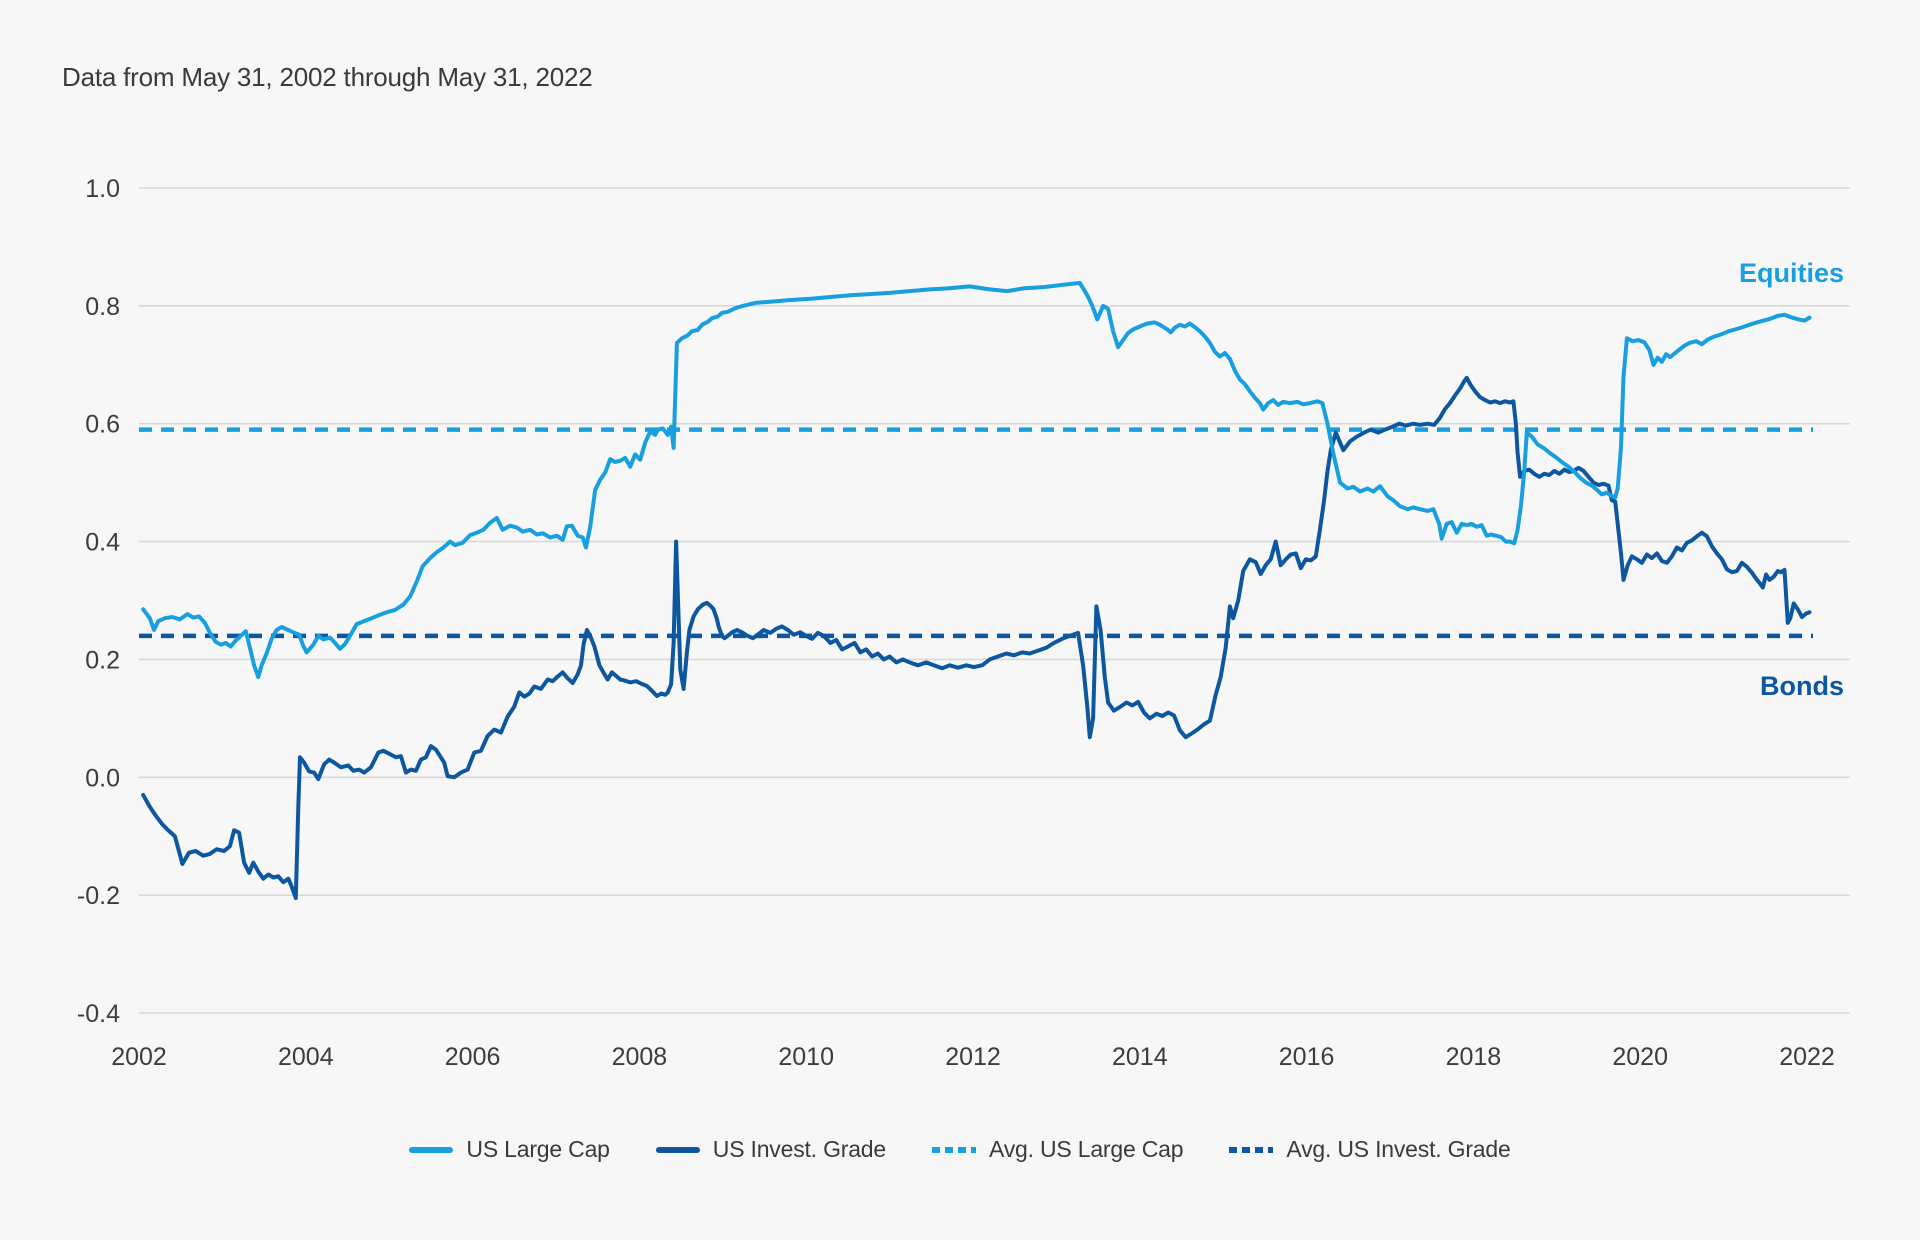 The width and height of the screenshot is (1920, 1240). I want to click on x-axis-tick-label: 2008, so click(640, 1057).